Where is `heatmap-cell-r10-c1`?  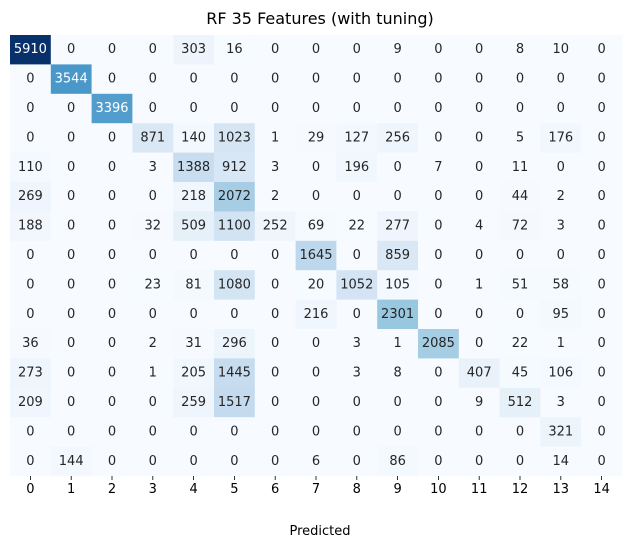
heatmap-cell-r10-c1 is located at coordinates (71, 344).